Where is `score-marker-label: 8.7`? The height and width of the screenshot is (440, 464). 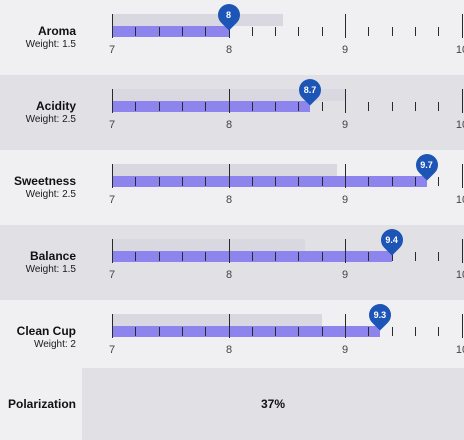 score-marker-label: 8.7 is located at coordinates (310, 90).